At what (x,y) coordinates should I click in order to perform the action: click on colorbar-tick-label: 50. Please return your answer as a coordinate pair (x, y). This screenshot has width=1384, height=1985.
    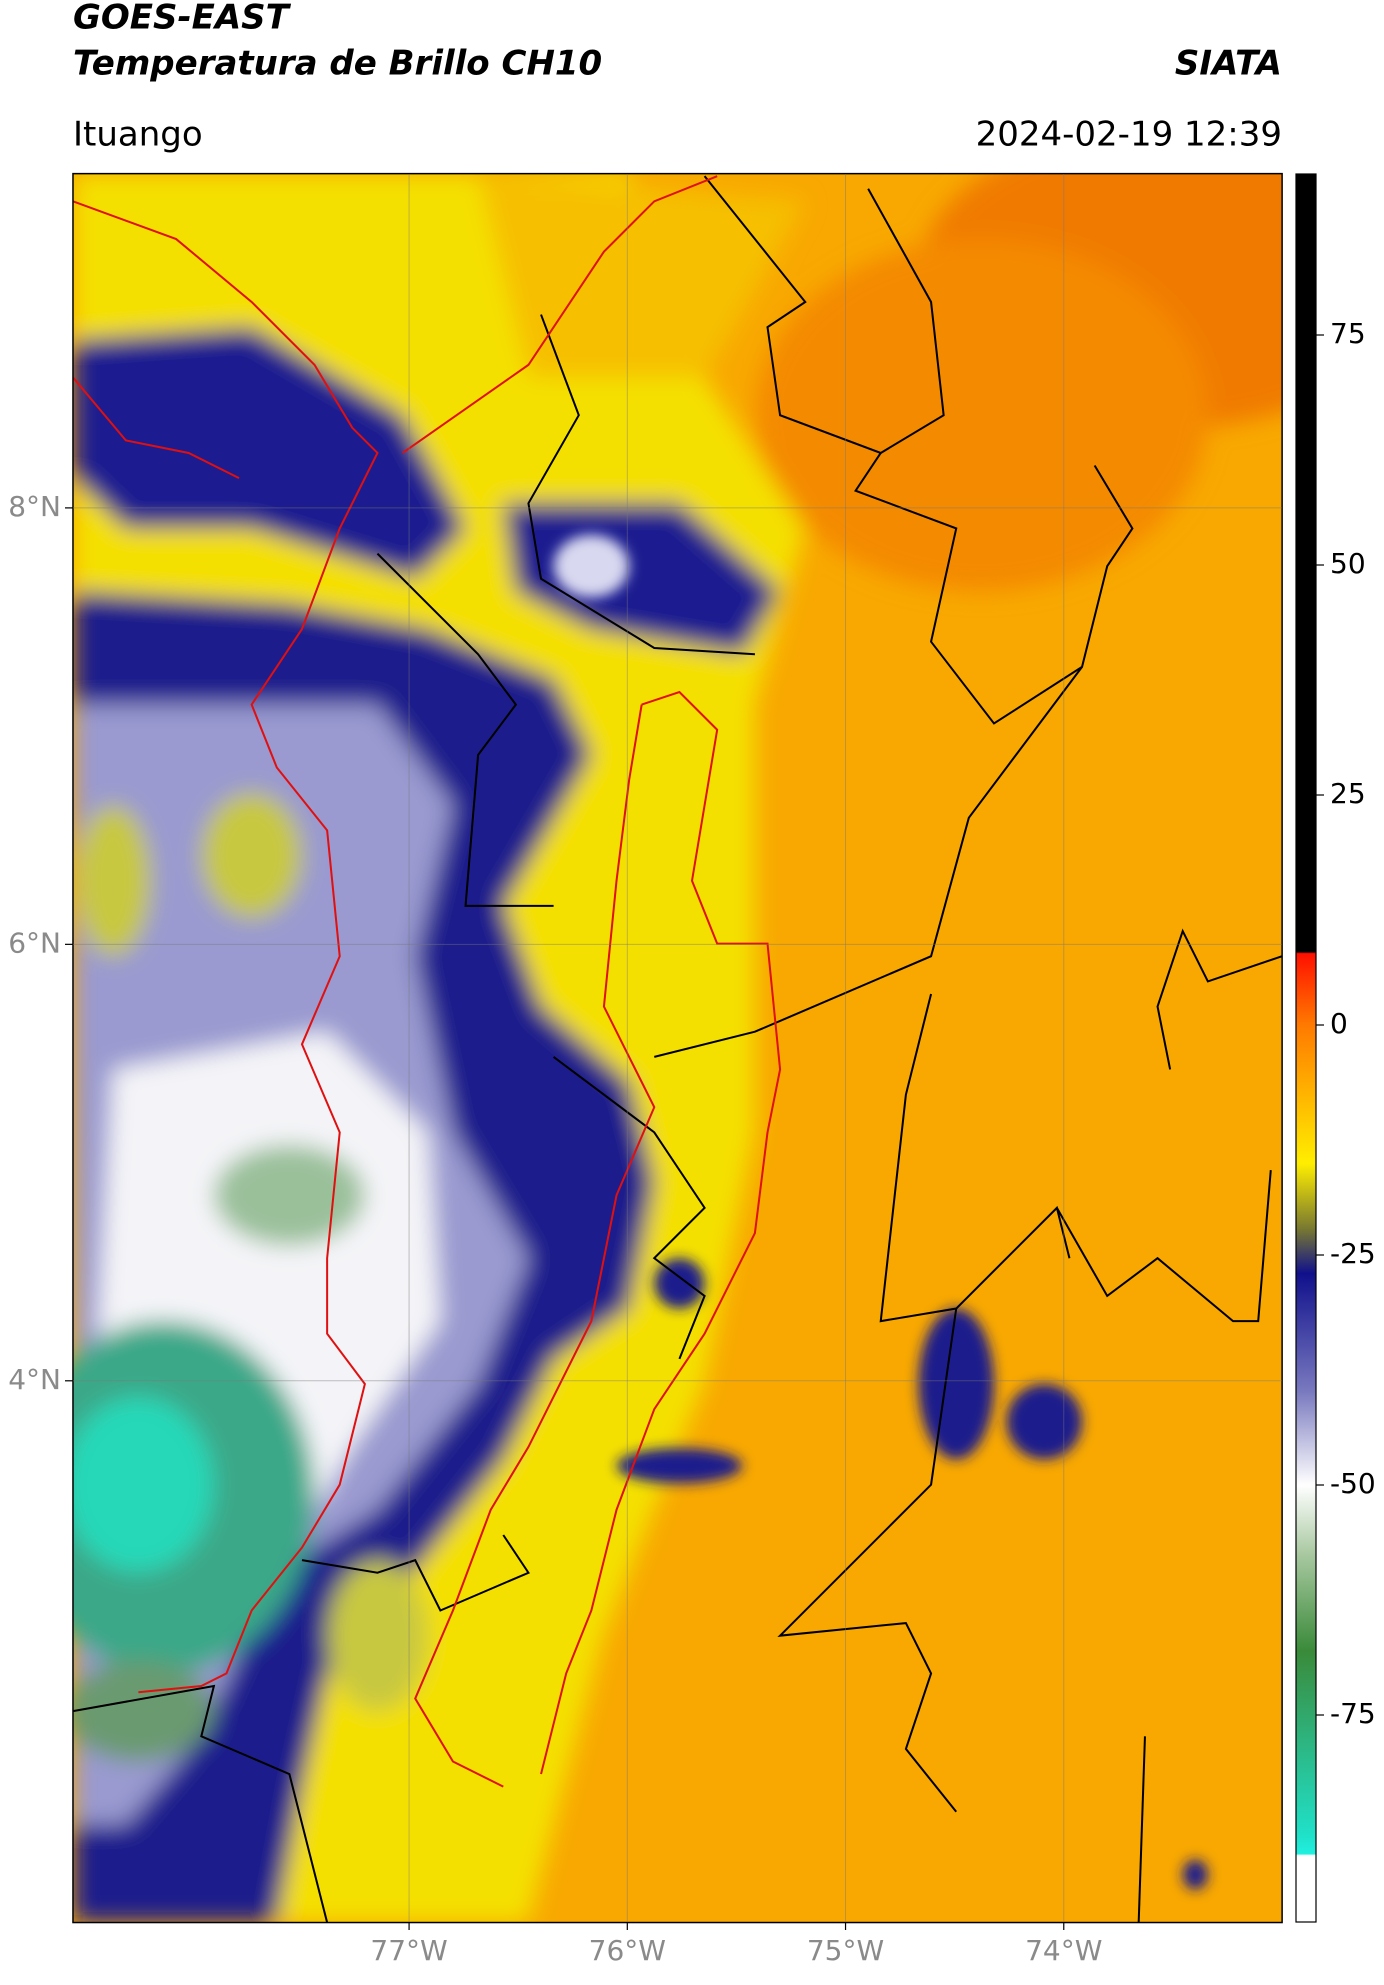
    Looking at the image, I should click on (1348, 563).